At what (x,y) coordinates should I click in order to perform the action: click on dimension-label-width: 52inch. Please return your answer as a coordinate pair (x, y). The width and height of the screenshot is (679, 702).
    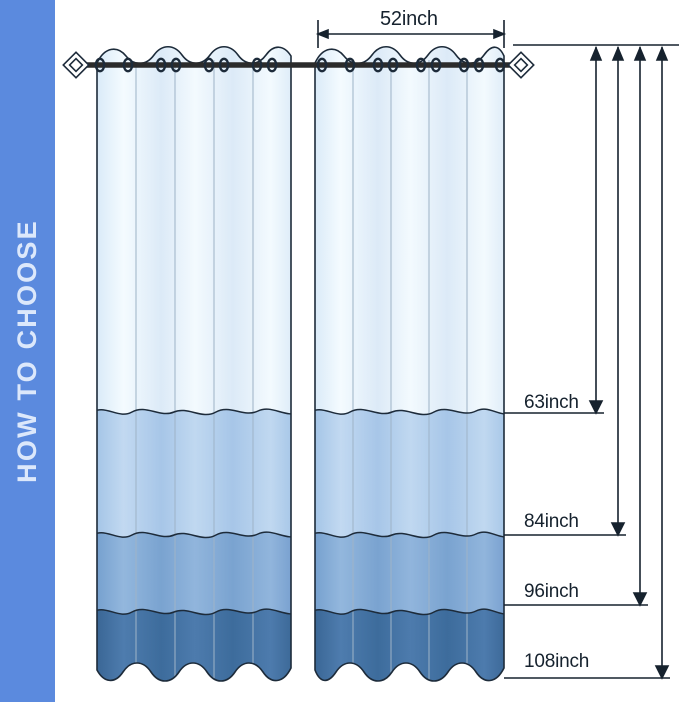
    Looking at the image, I should click on (409, 19).